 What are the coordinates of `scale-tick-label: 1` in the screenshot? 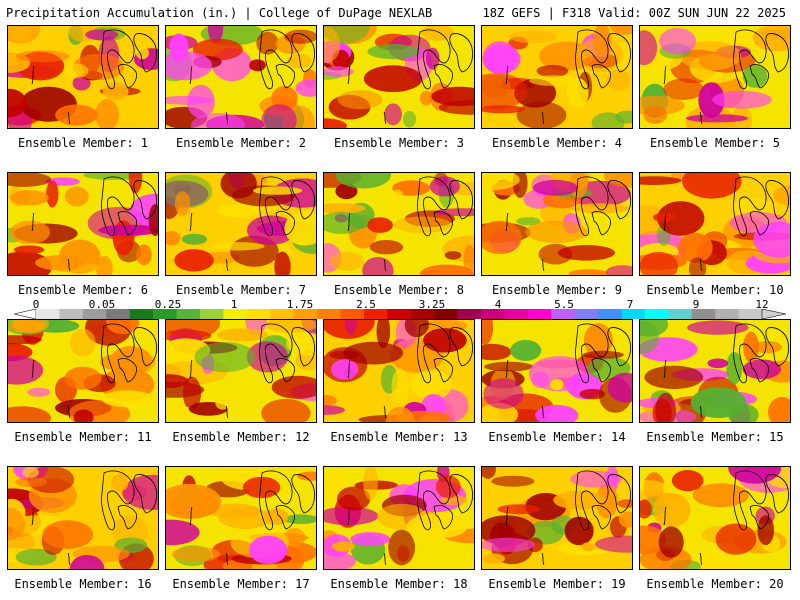 It's located at (234, 304).